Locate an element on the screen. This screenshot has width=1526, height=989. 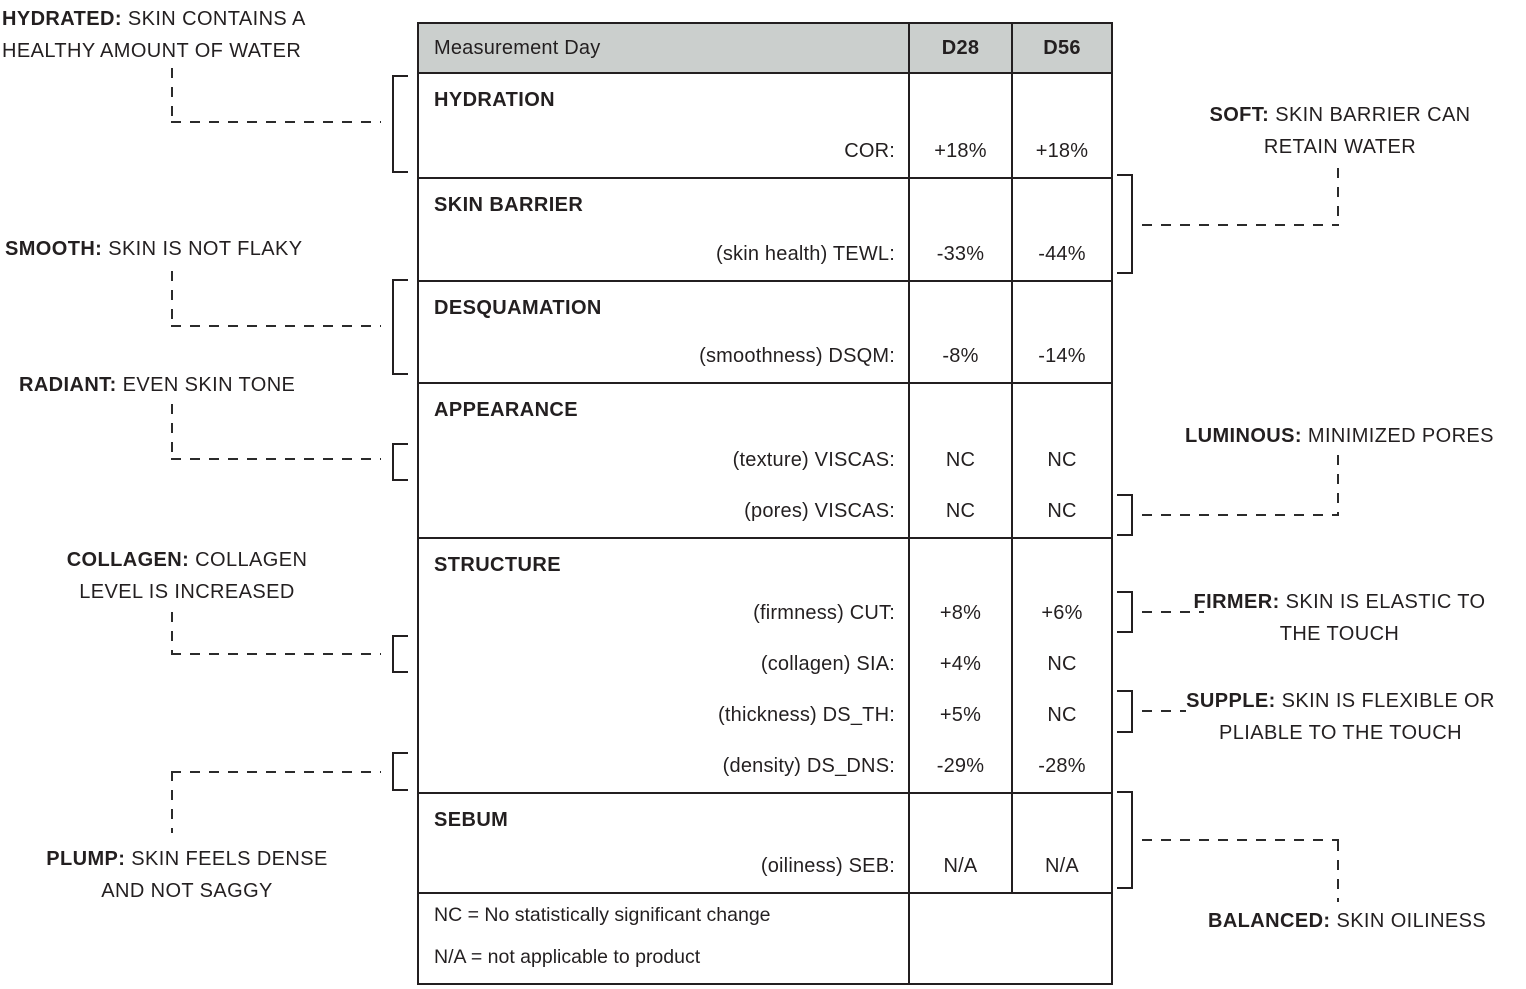
row-label: COR: is located at coordinates (869, 151).